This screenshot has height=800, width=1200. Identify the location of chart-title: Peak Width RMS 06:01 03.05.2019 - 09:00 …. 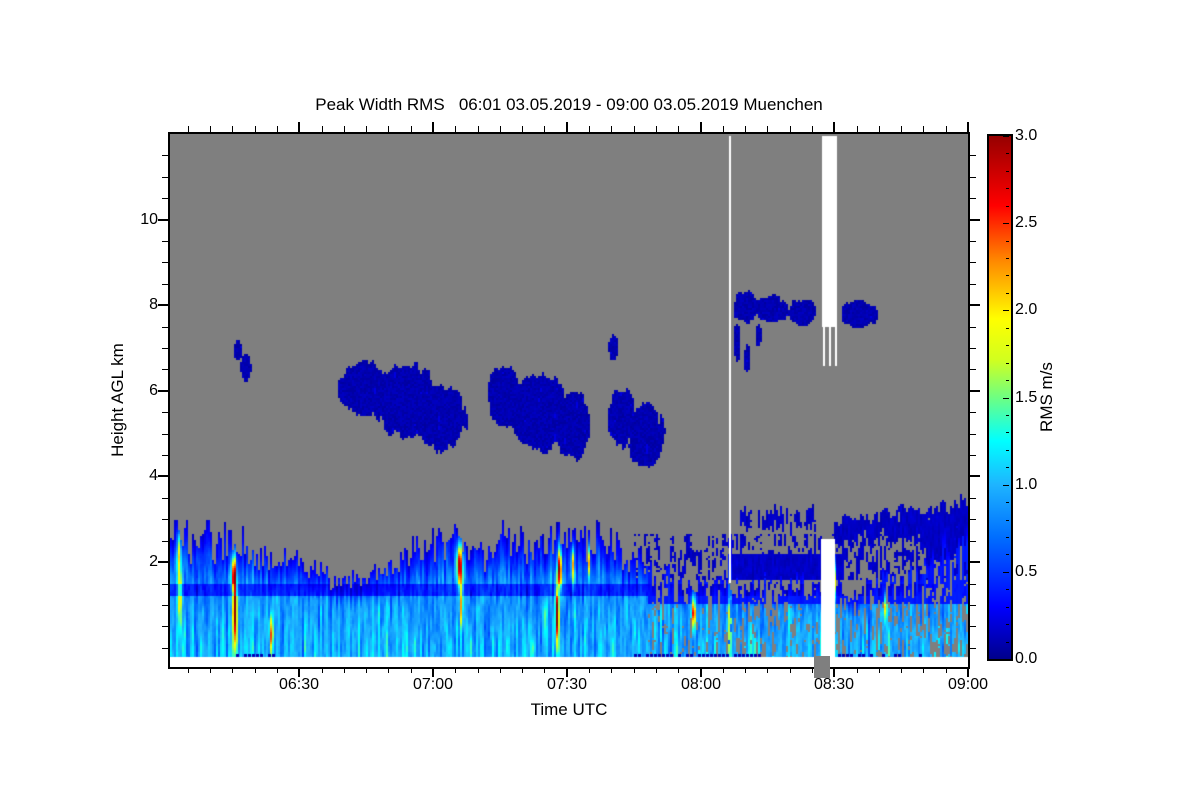
(569, 104).